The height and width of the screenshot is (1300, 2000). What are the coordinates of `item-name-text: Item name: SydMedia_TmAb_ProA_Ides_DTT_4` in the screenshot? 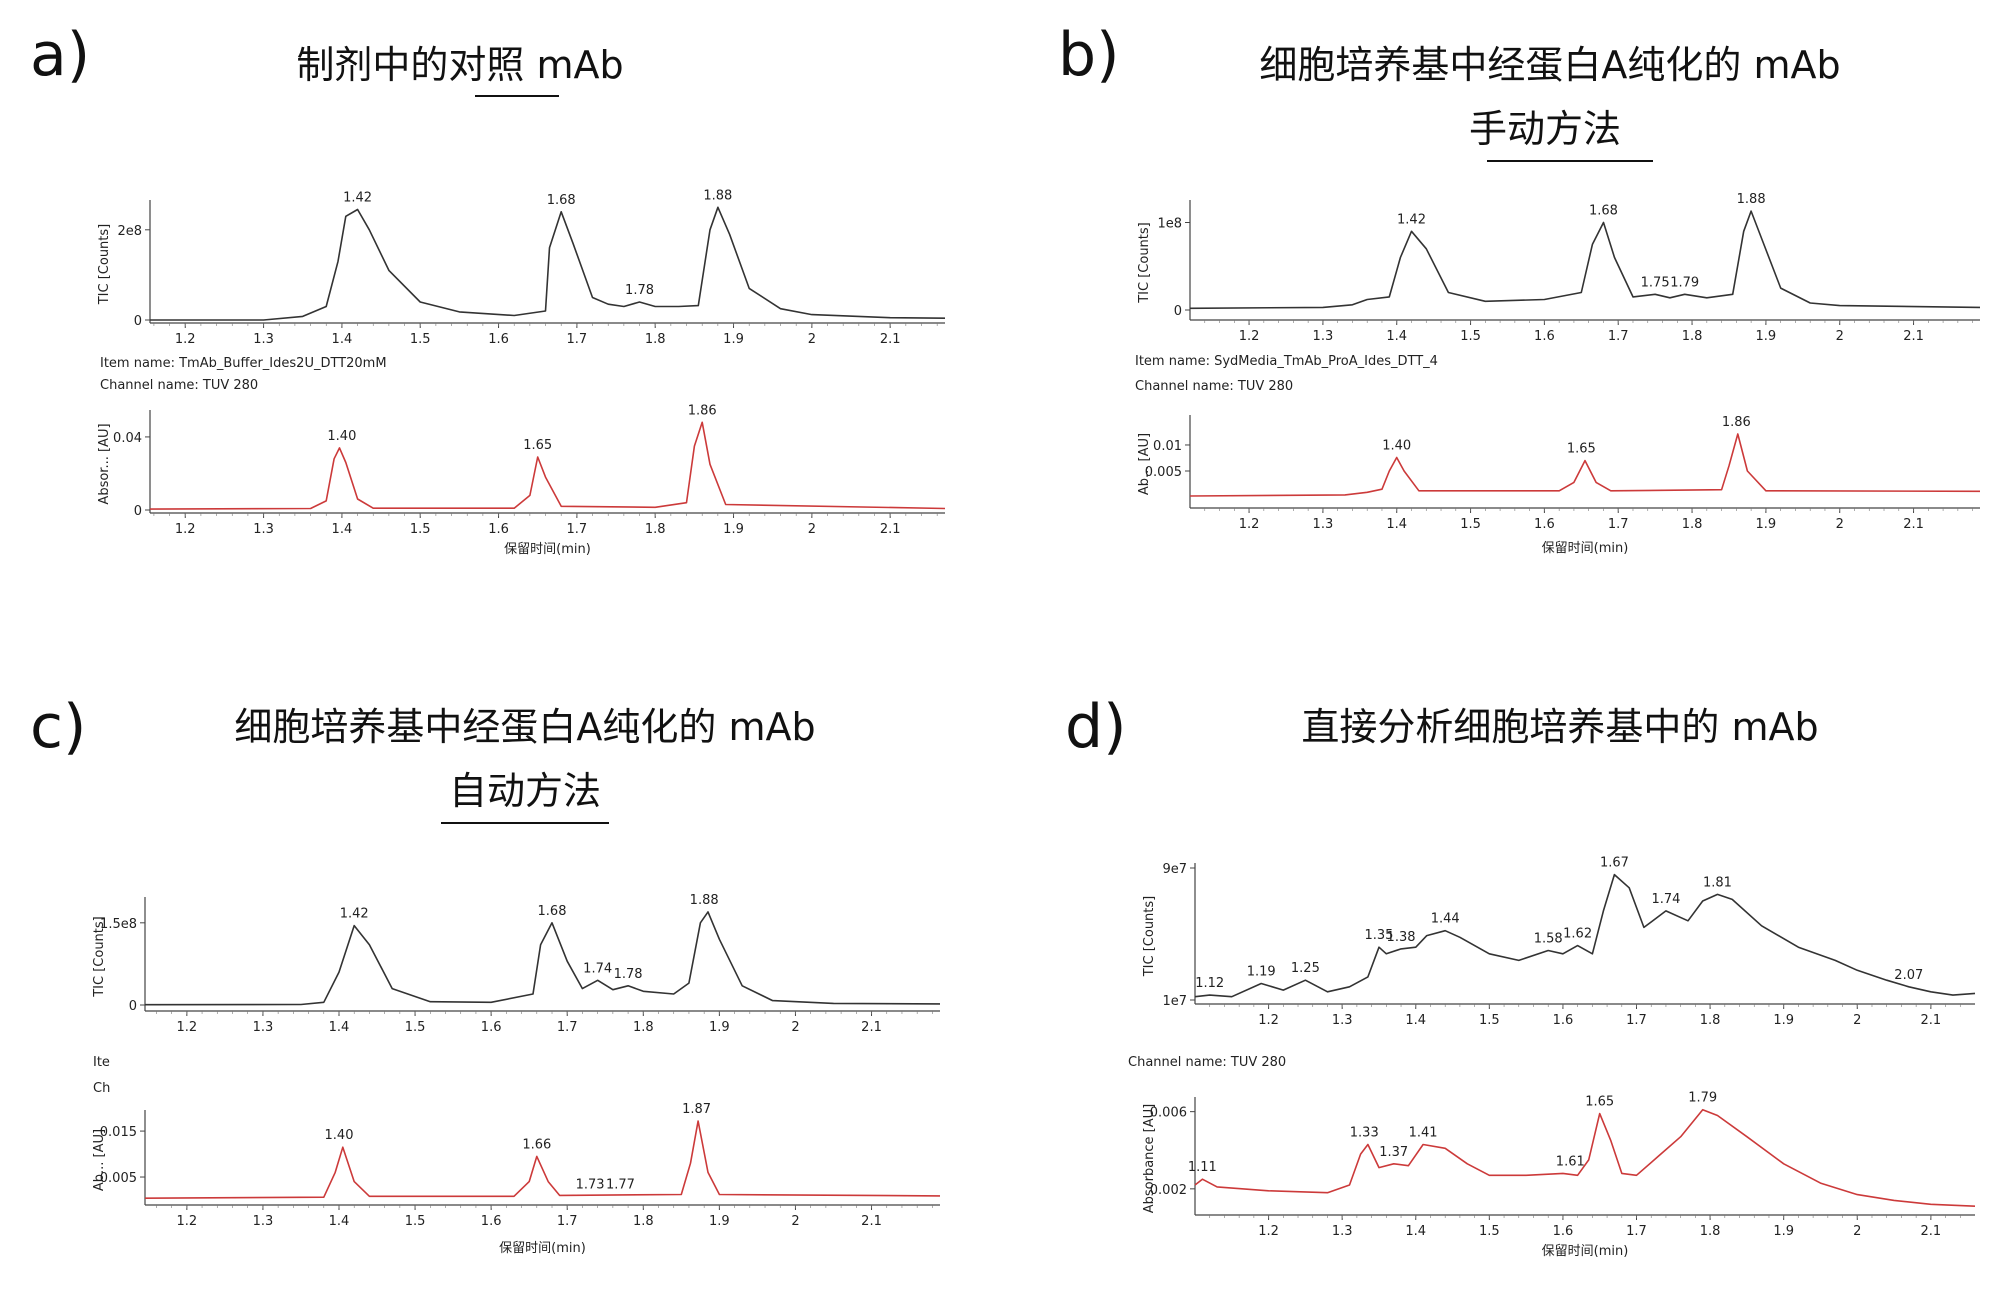 It's located at (1286, 361).